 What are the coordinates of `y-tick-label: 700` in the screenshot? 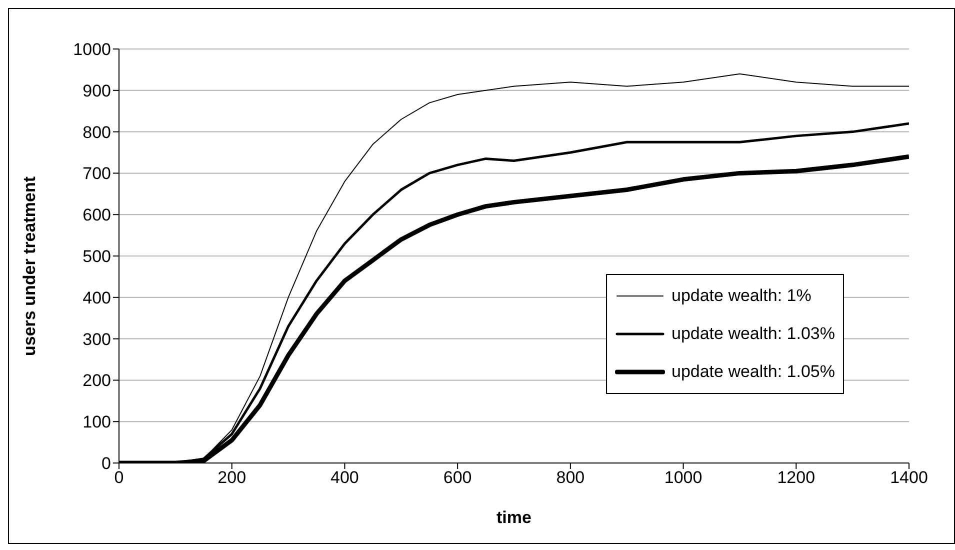 It's located at (96, 174).